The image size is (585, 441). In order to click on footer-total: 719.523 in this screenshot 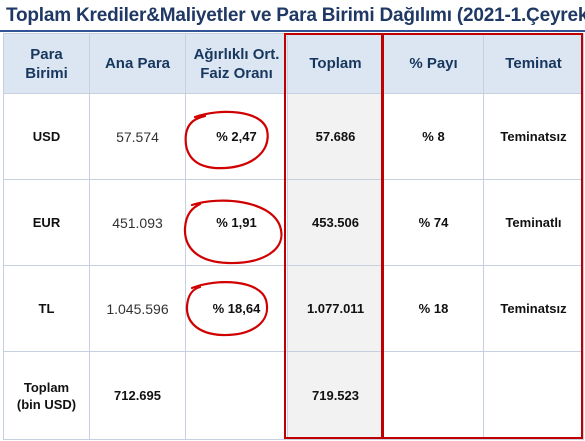, I will do `click(335, 395)`.